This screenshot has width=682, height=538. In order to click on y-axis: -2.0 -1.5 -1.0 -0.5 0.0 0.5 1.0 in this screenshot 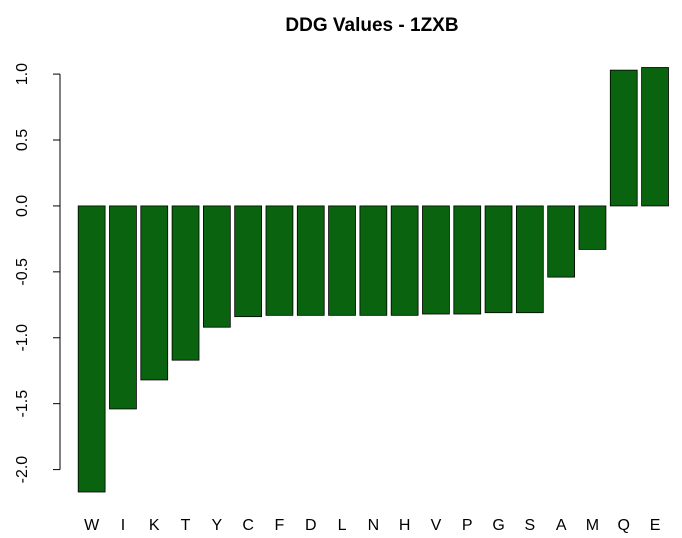, I will do `click(37, 273)`.